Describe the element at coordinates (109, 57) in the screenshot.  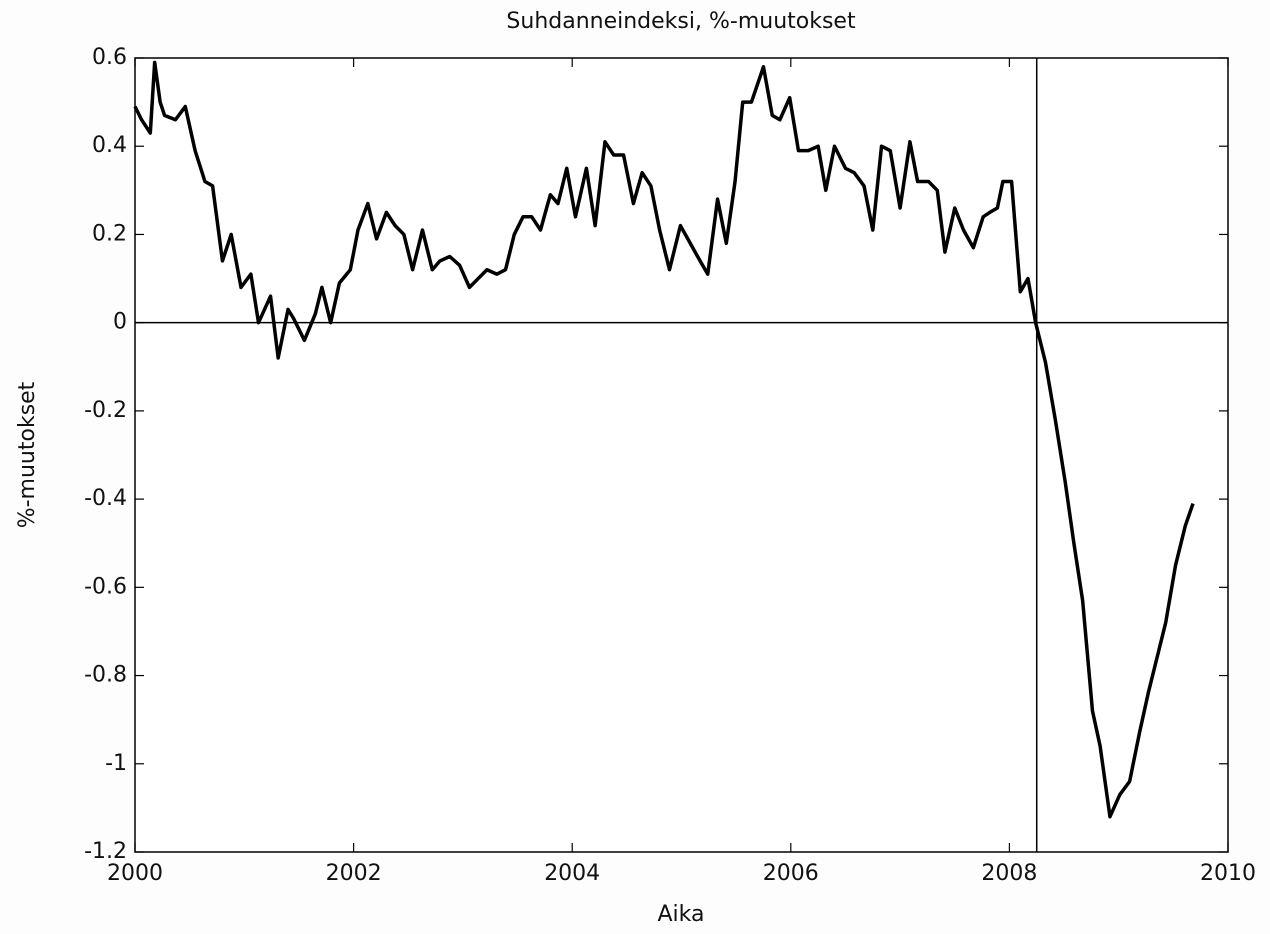
I see `y-tick-label: 0.6` at that location.